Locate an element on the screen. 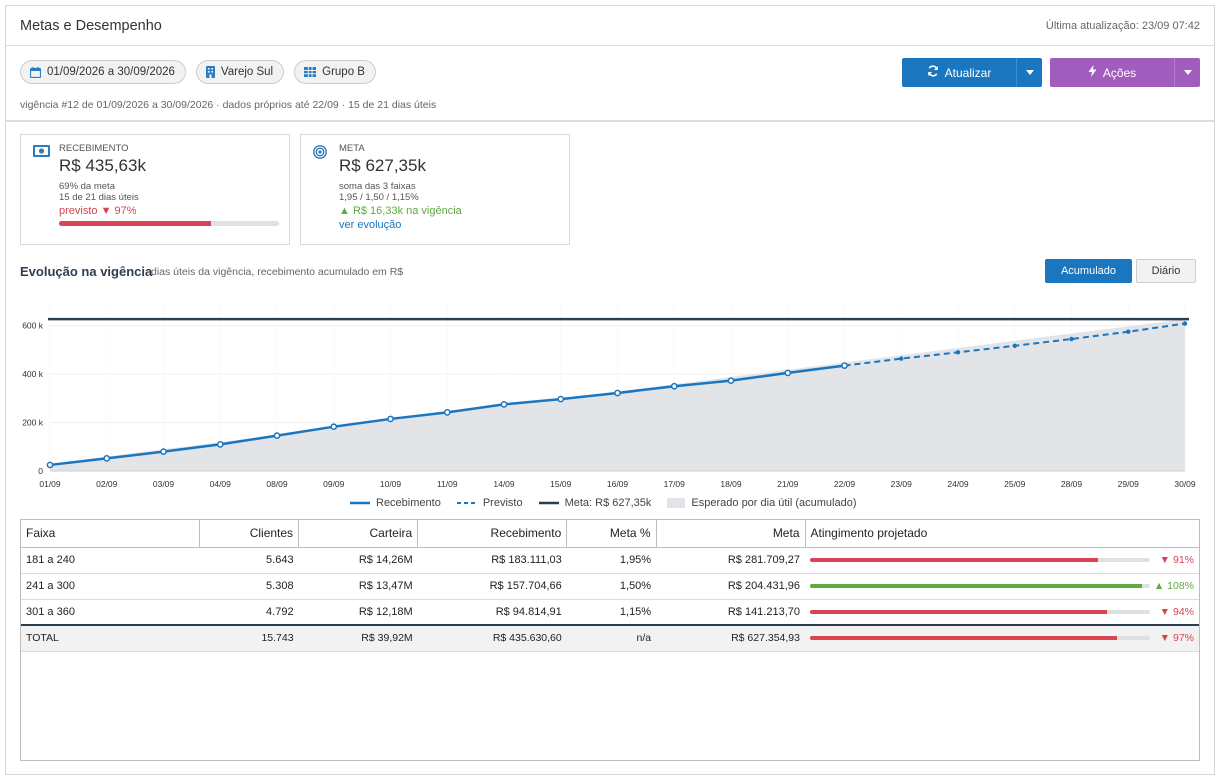 The width and height of the screenshot is (1220, 780). target-icon is located at coordinates (320, 153).